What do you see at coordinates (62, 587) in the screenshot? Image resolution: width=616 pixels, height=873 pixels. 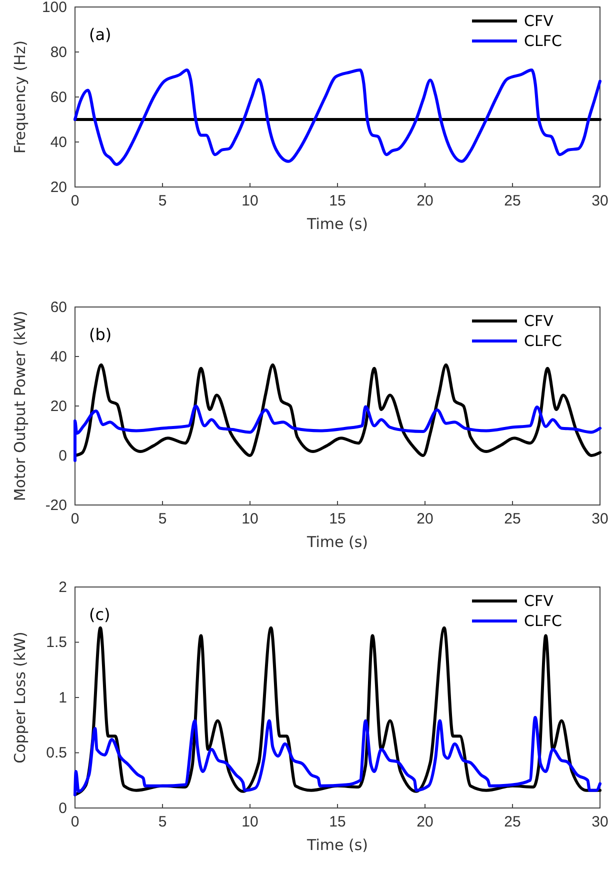 I see `y-tick-label: 2` at bounding box center [62, 587].